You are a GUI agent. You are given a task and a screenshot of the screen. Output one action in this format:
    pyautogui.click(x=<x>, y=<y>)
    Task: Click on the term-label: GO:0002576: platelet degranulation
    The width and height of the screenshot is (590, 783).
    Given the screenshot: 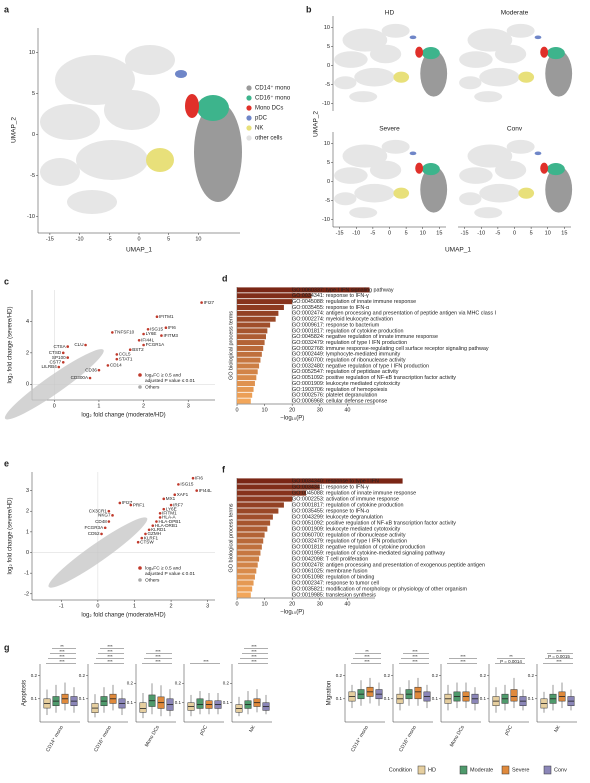 What is the action you would take?
    pyautogui.click(x=334, y=396)
    